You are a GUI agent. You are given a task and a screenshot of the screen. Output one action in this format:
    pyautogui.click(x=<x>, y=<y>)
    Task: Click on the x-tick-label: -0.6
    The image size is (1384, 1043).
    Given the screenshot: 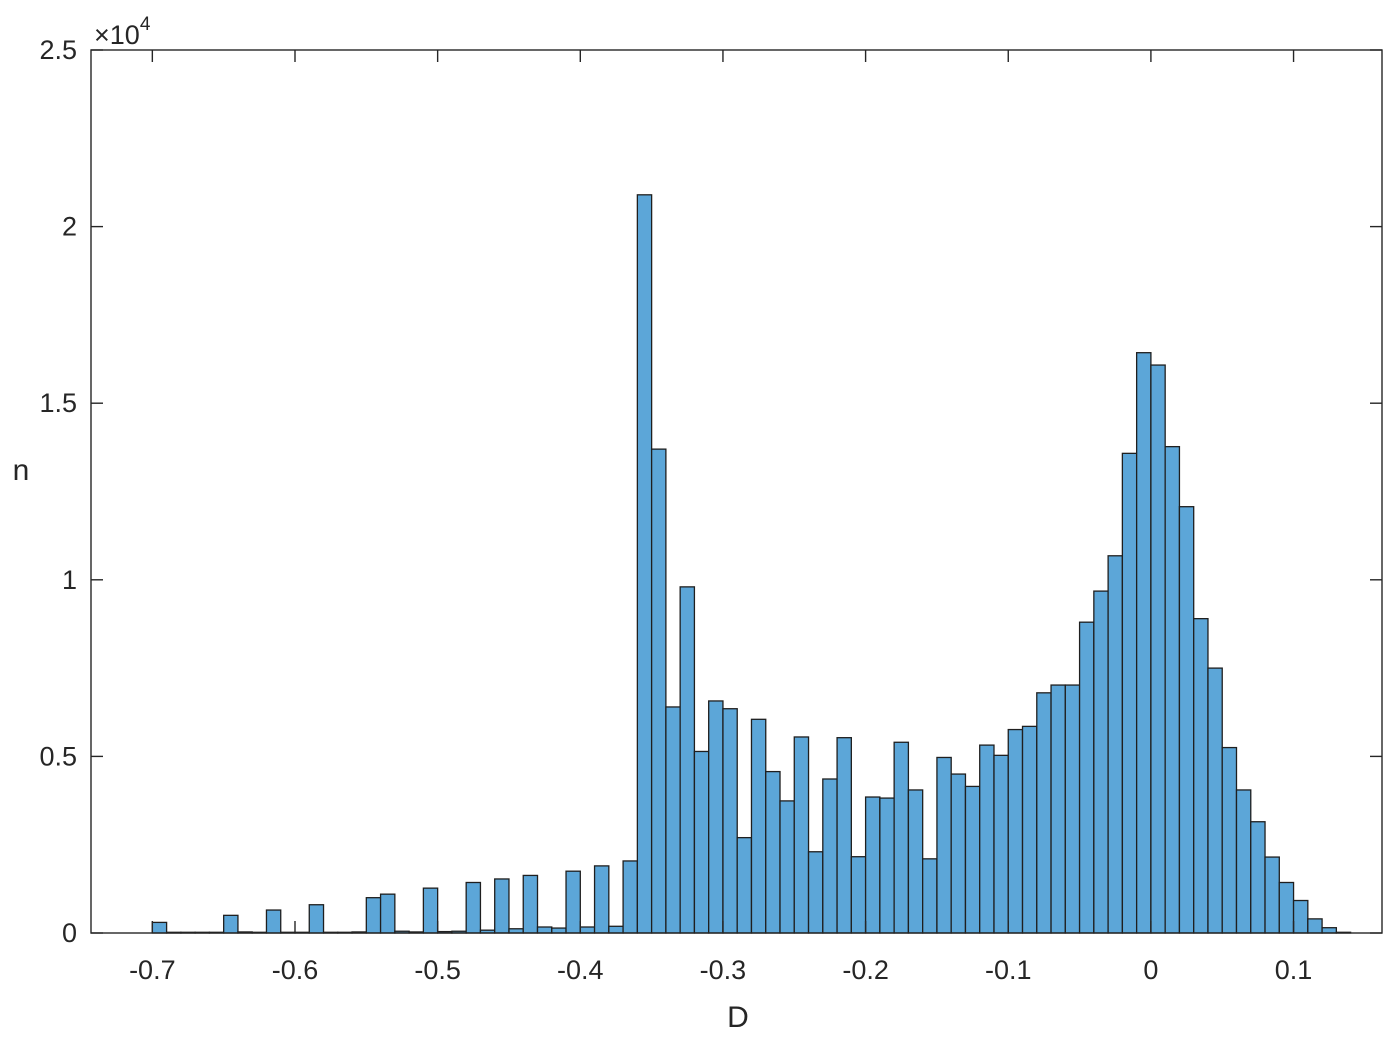 What is the action you would take?
    pyautogui.click(x=295, y=970)
    